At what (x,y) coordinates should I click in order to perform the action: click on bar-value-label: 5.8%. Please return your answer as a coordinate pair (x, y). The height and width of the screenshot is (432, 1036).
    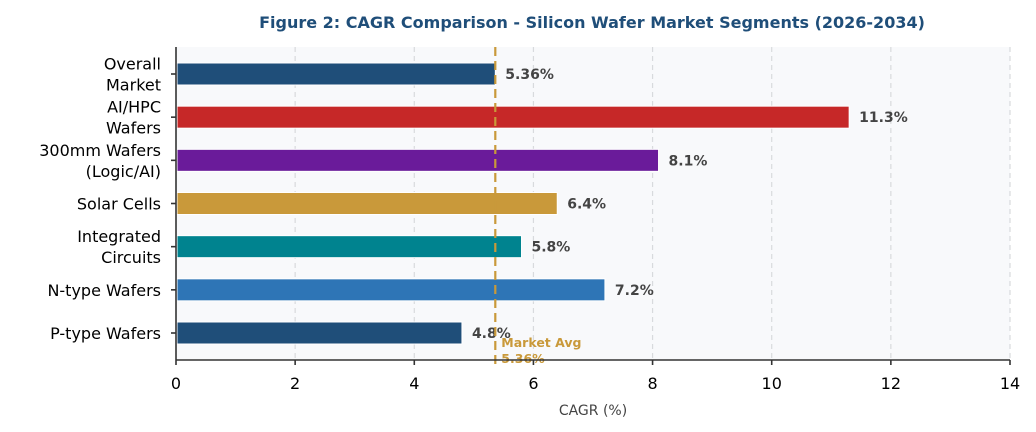
    Looking at the image, I should click on (551, 248).